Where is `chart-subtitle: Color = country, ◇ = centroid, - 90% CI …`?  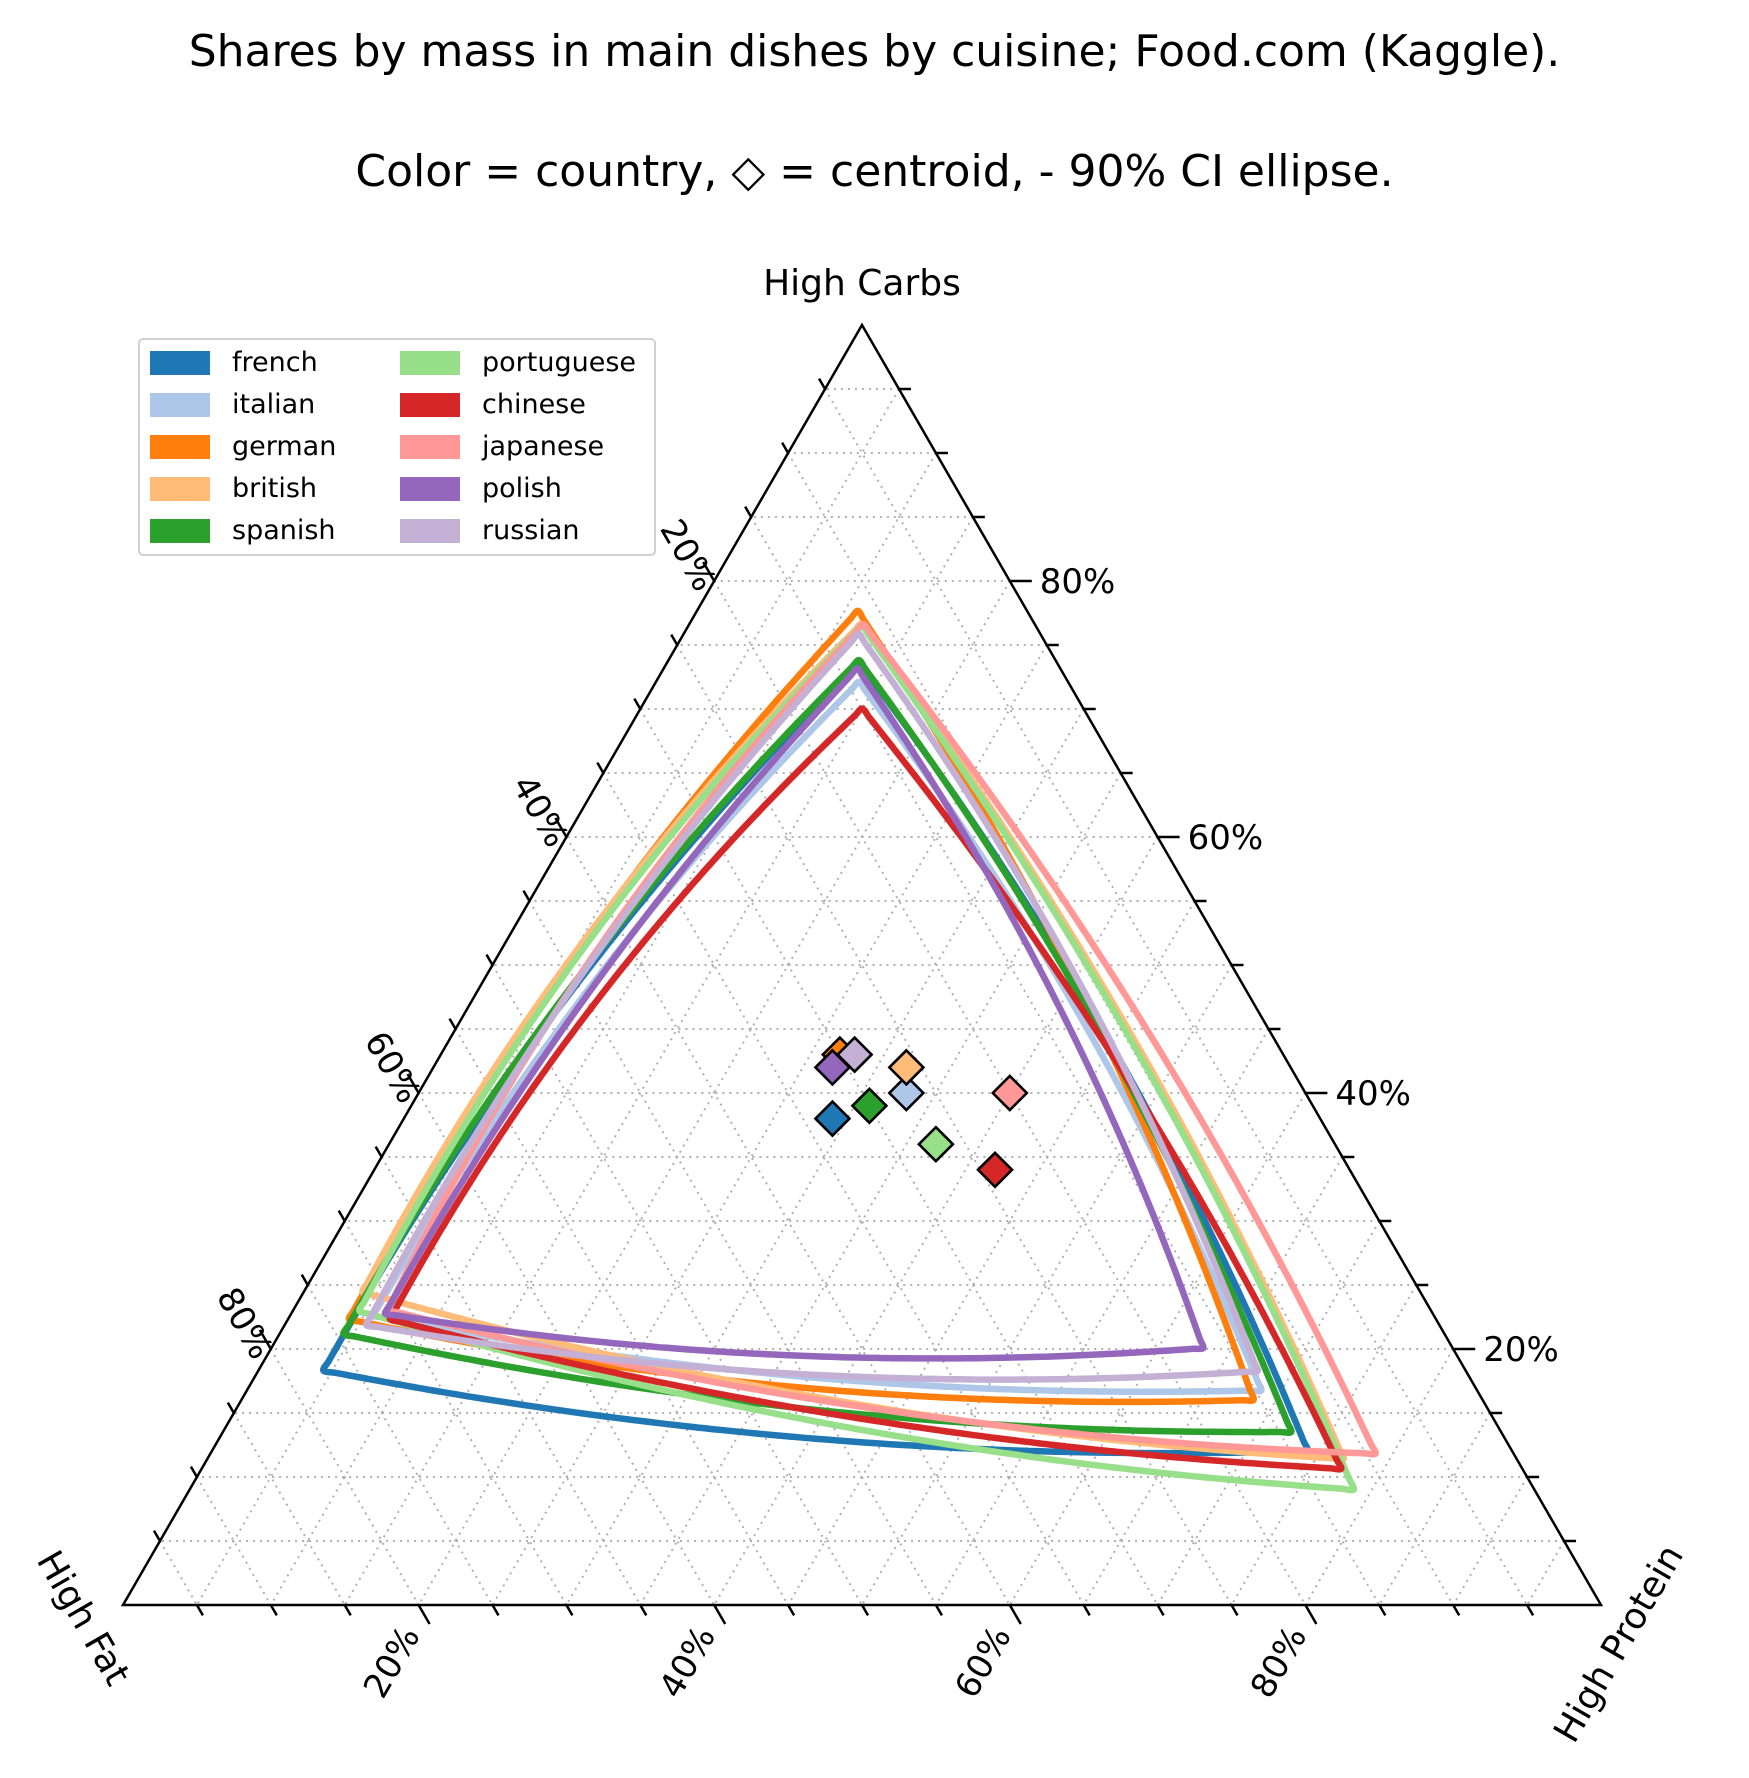
chart-subtitle: Color = country, ◇ = centroid, - 90% CI … is located at coordinates (874, 171).